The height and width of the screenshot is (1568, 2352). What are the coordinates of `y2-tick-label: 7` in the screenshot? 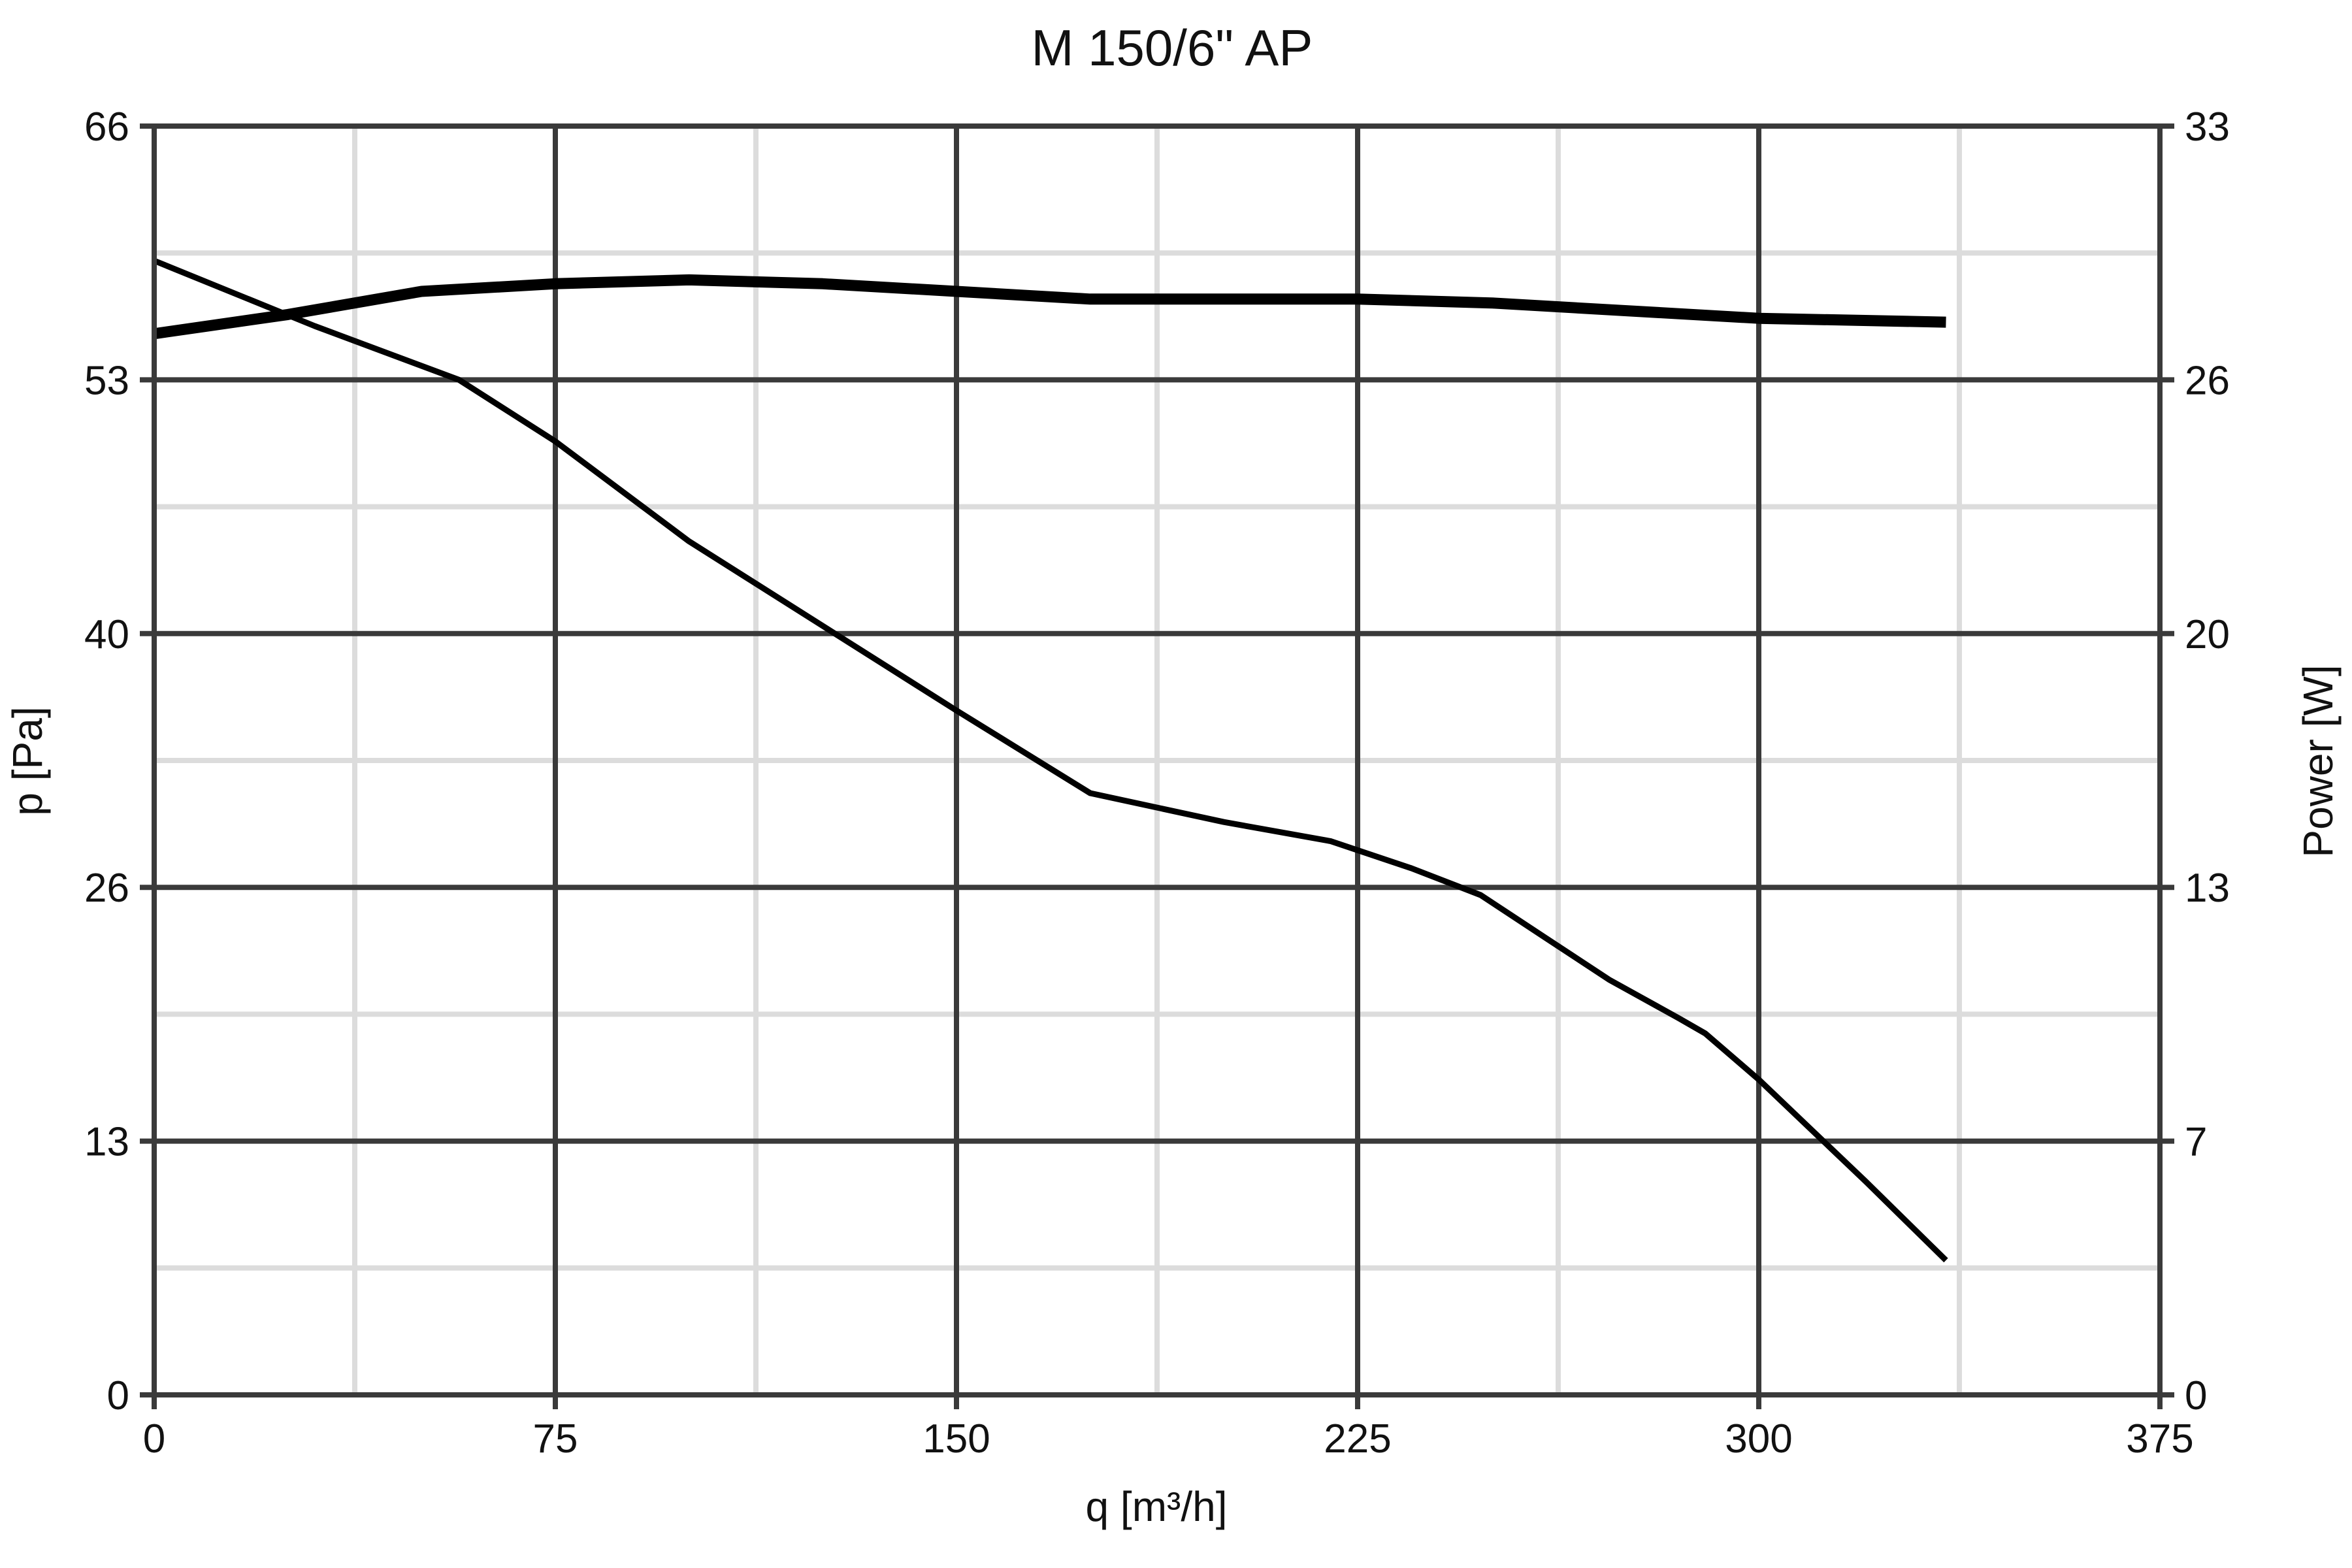 It's located at (2196, 1142).